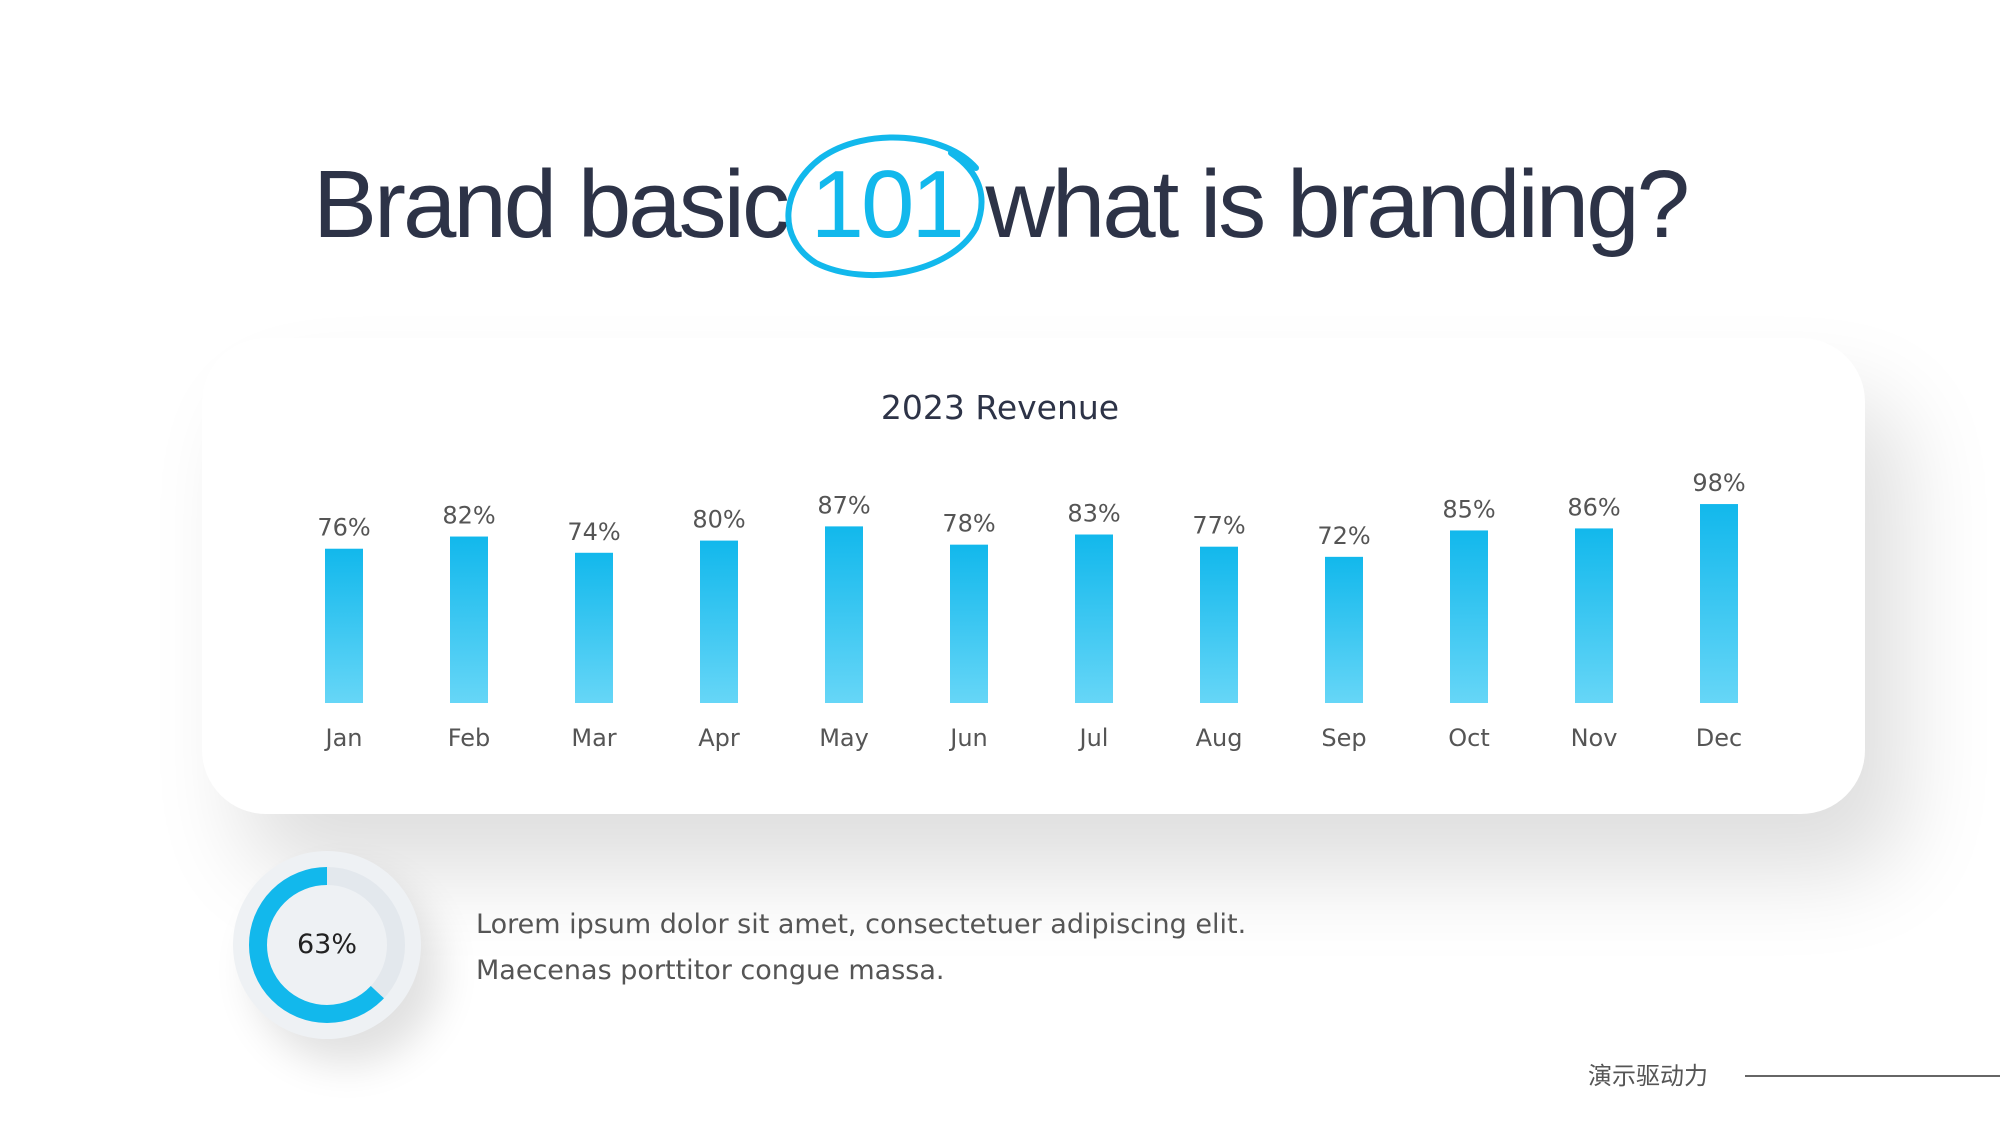  I want to click on donut-percentage: 63%, so click(326, 944).